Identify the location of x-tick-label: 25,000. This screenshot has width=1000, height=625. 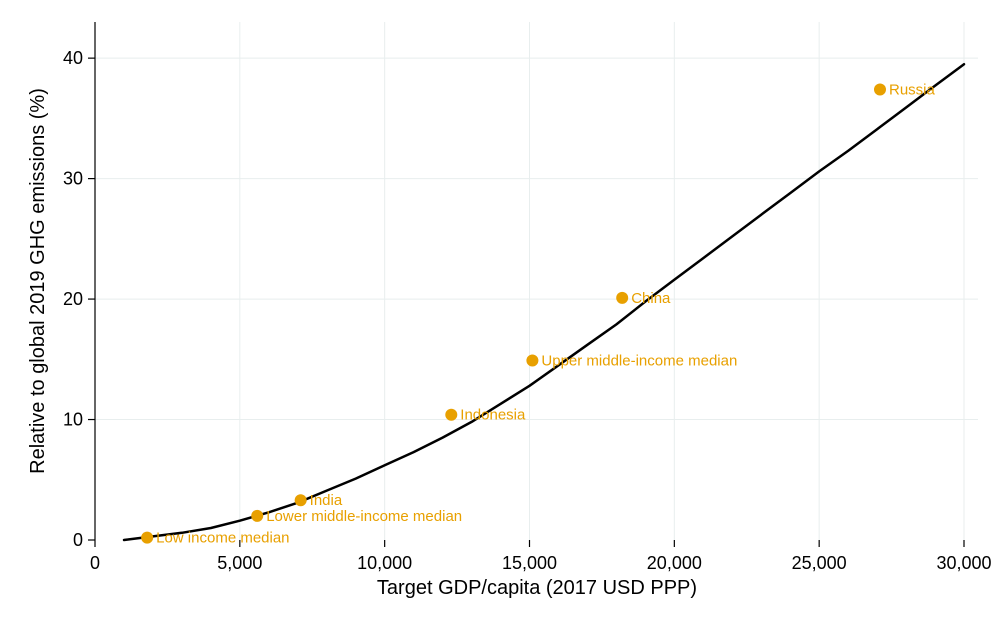
(819, 563).